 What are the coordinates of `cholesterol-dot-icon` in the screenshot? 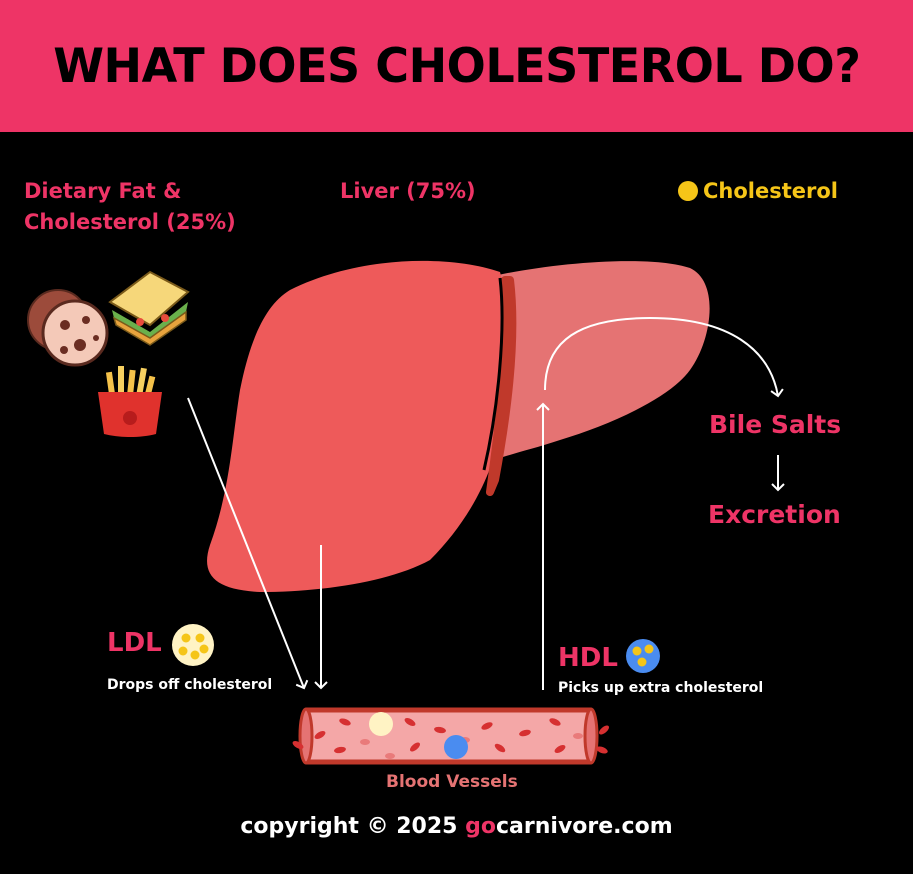 It's located at (688, 191).